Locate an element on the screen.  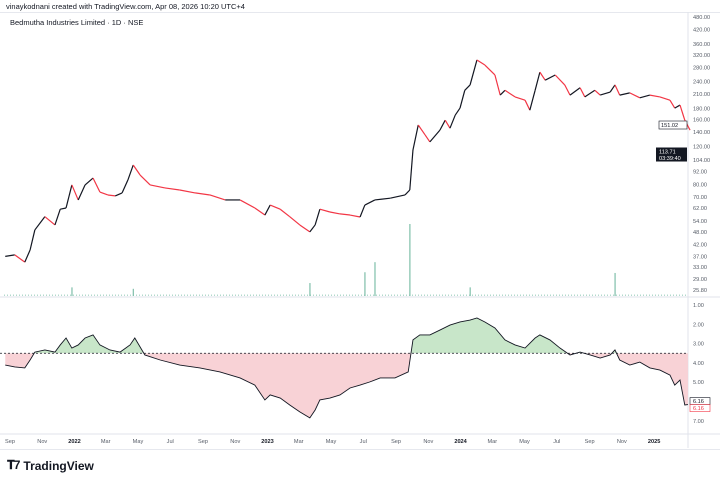
price-tick-label: 160.00 is located at coordinates (701, 121).